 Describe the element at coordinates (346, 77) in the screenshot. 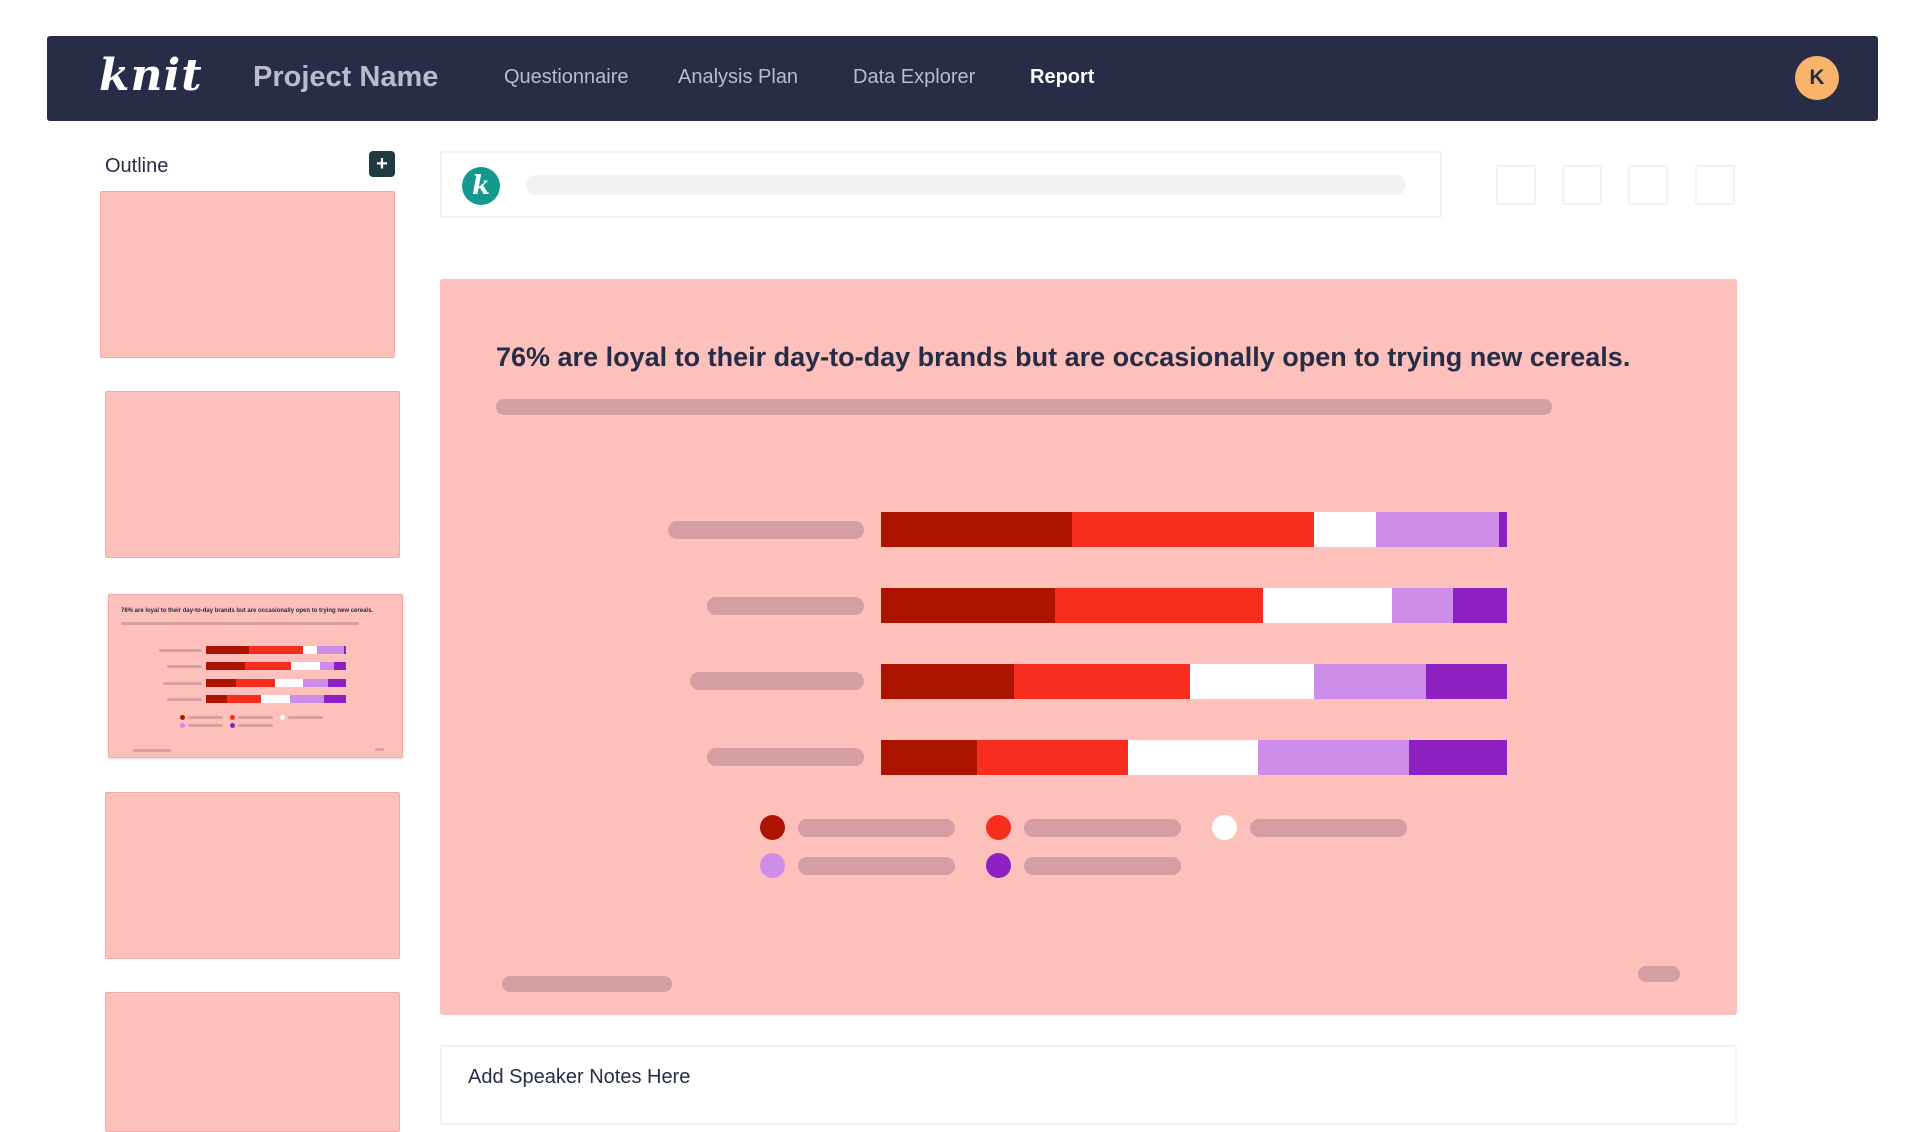

I see `project-name: Project Name` at that location.